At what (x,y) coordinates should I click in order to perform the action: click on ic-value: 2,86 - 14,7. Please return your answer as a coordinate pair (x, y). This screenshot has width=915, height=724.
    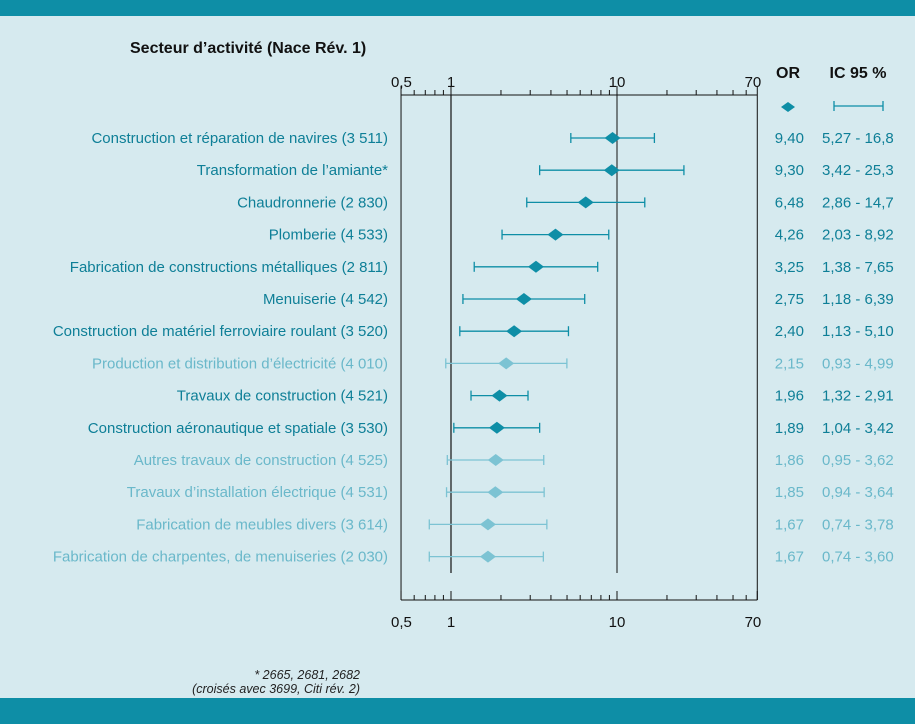
    Looking at the image, I should click on (858, 202).